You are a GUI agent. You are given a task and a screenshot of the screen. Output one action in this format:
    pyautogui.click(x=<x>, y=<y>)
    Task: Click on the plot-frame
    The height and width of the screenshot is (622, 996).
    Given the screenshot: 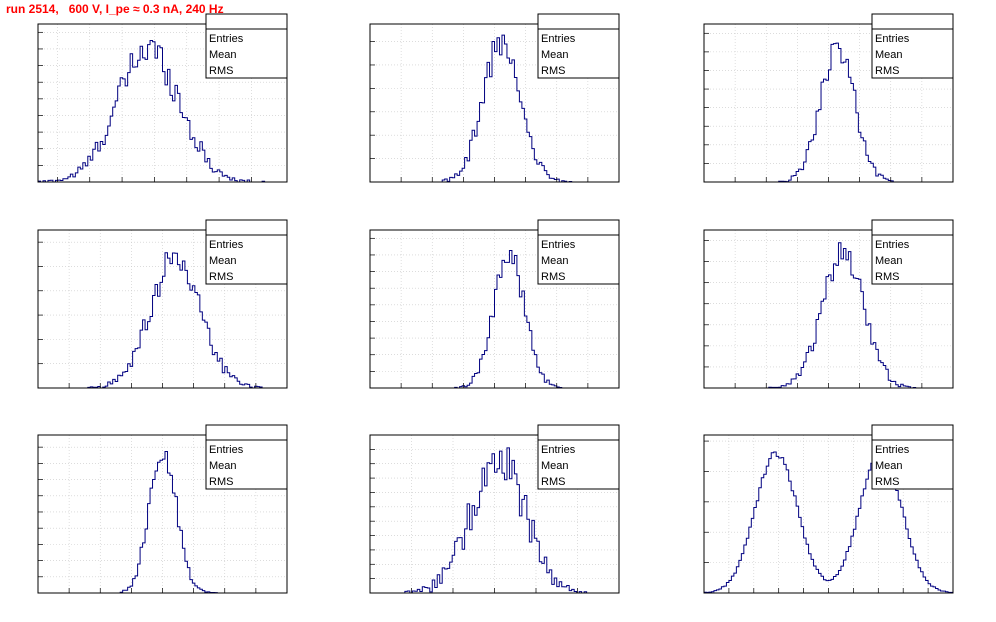 What is the action you would take?
    pyautogui.click(x=162, y=103)
    